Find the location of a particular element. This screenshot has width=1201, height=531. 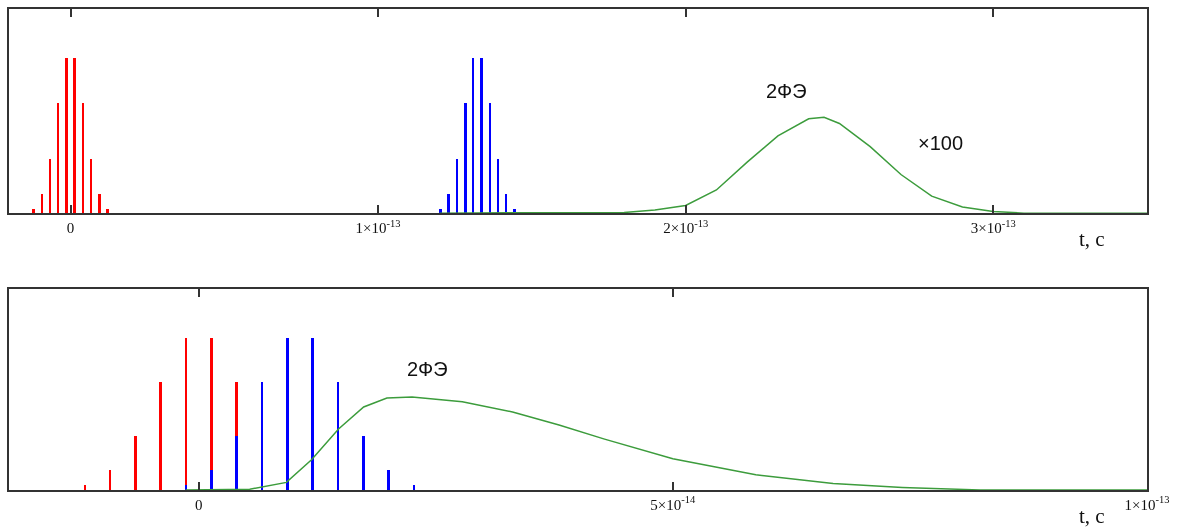

annotation: ×100 is located at coordinates (941, 143).